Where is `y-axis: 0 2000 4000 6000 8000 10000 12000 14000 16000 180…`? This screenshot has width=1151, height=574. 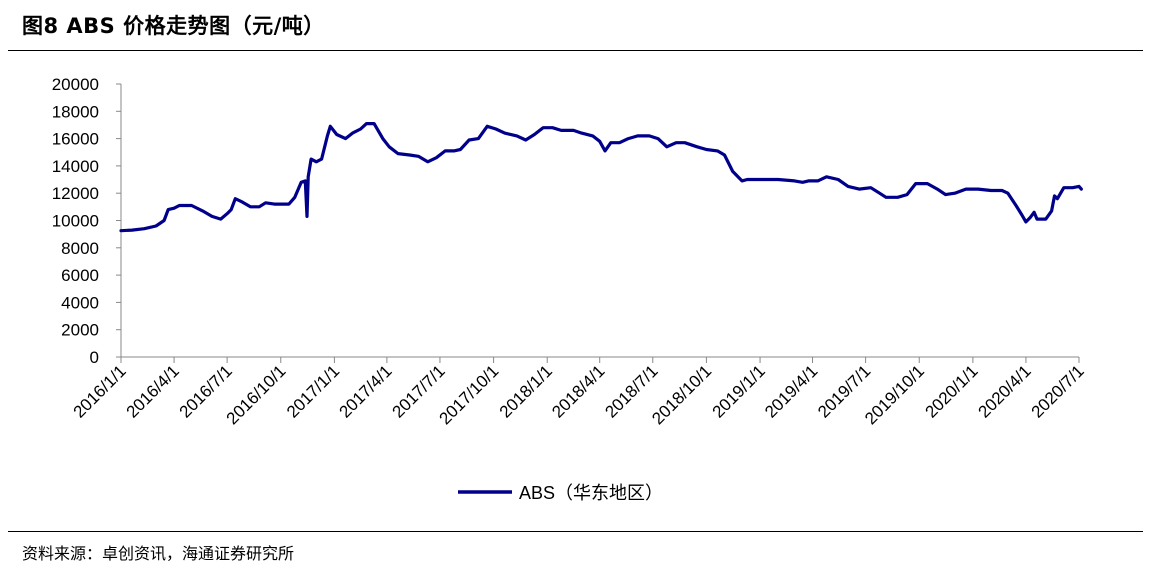 y-axis: 0 2000 4000 6000 8000 10000 12000 14000 16000 180… is located at coordinates (87, 221).